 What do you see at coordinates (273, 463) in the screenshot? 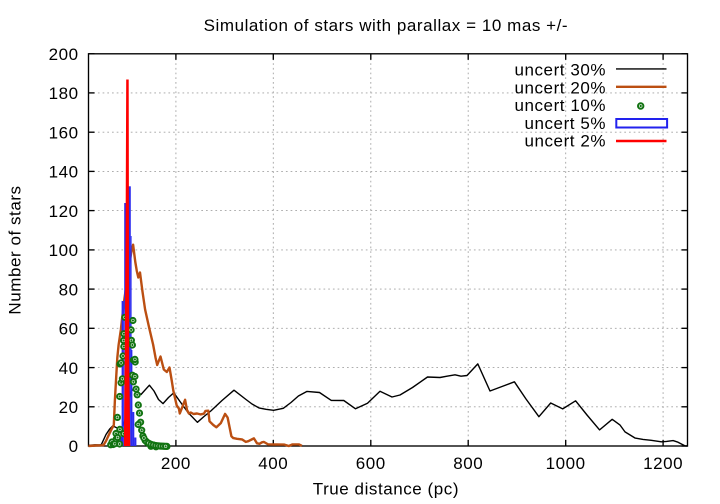
I see `svg-text: 400` at bounding box center [273, 463].